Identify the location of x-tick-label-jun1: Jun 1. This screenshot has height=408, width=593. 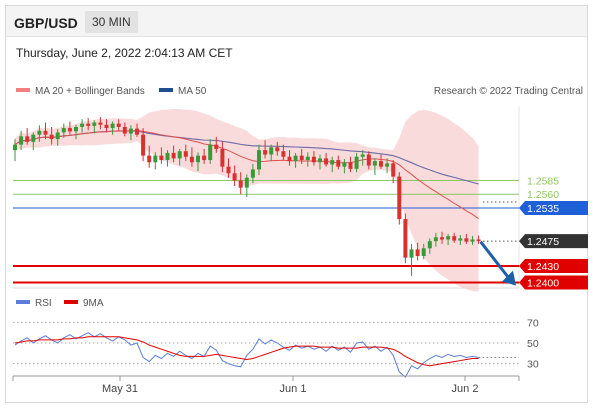
(293, 389).